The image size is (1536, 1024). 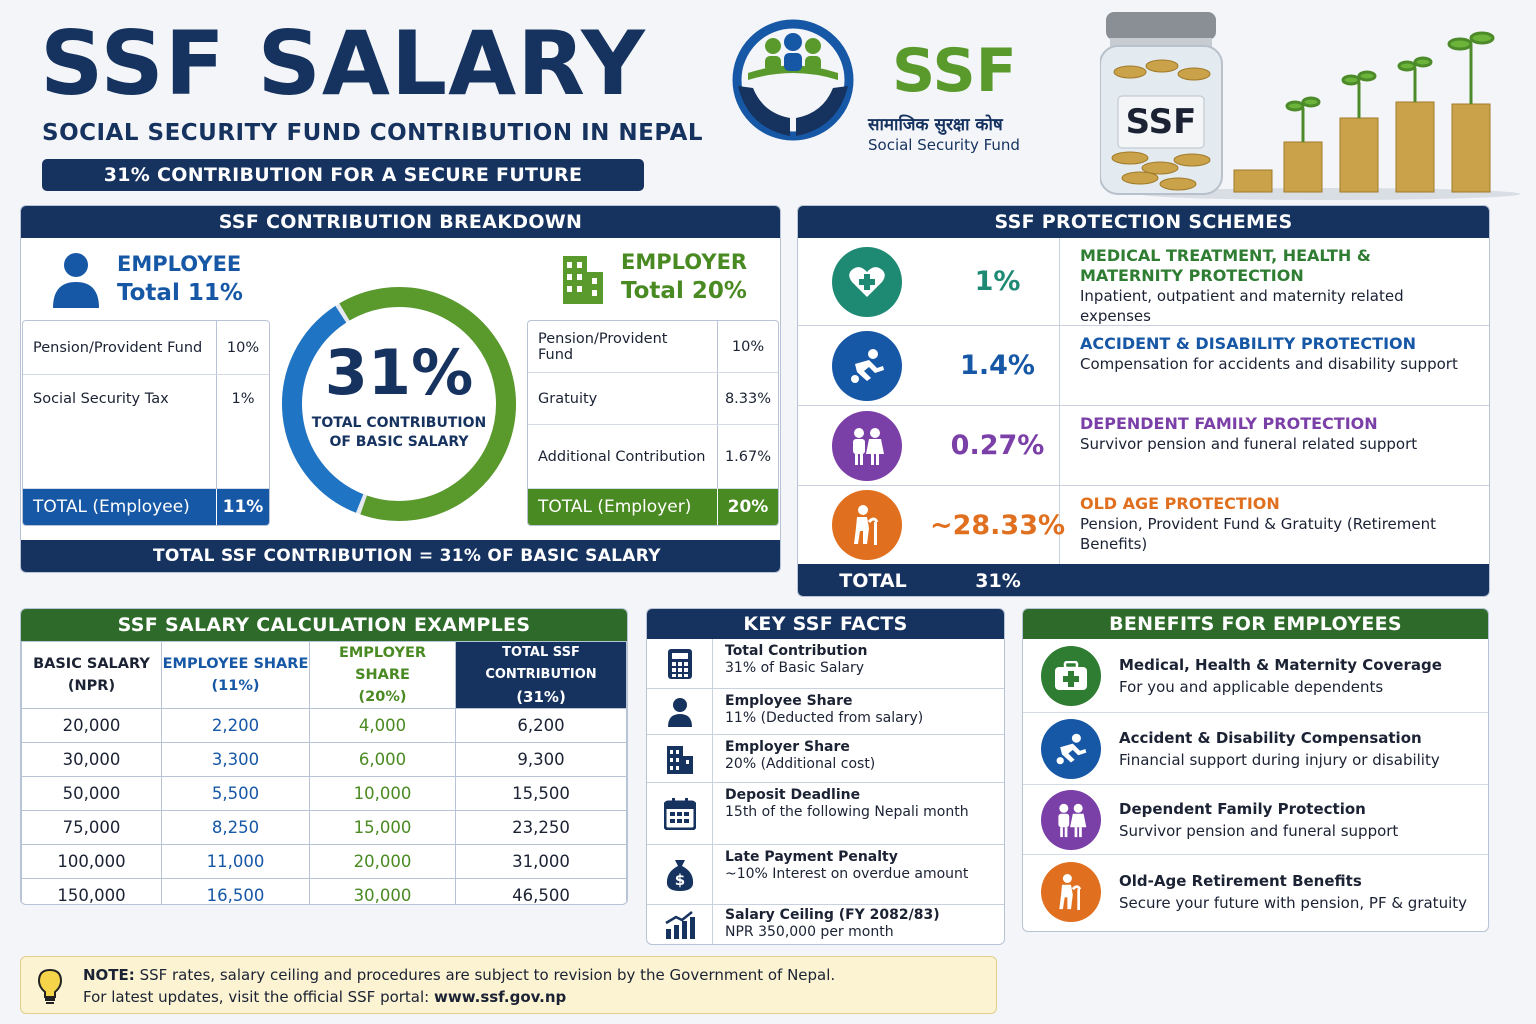 What do you see at coordinates (825, 712) in the screenshot?
I see `fact-row: Employee Share 11% (Deducted from salary)` at bounding box center [825, 712].